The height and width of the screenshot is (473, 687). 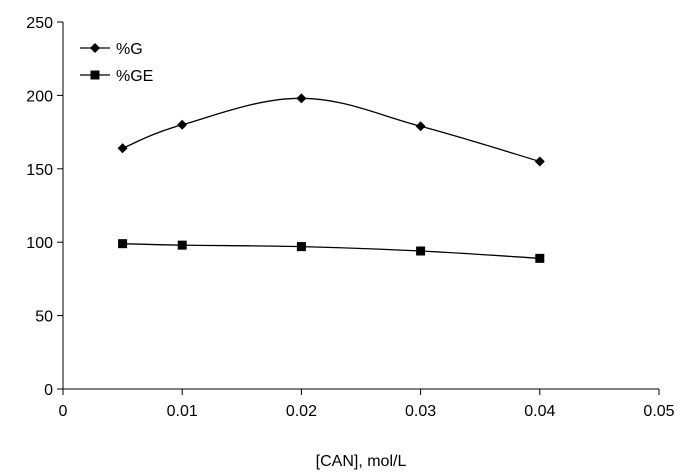 What do you see at coordinates (63, 411) in the screenshot?
I see `x-tick-label: 0` at bounding box center [63, 411].